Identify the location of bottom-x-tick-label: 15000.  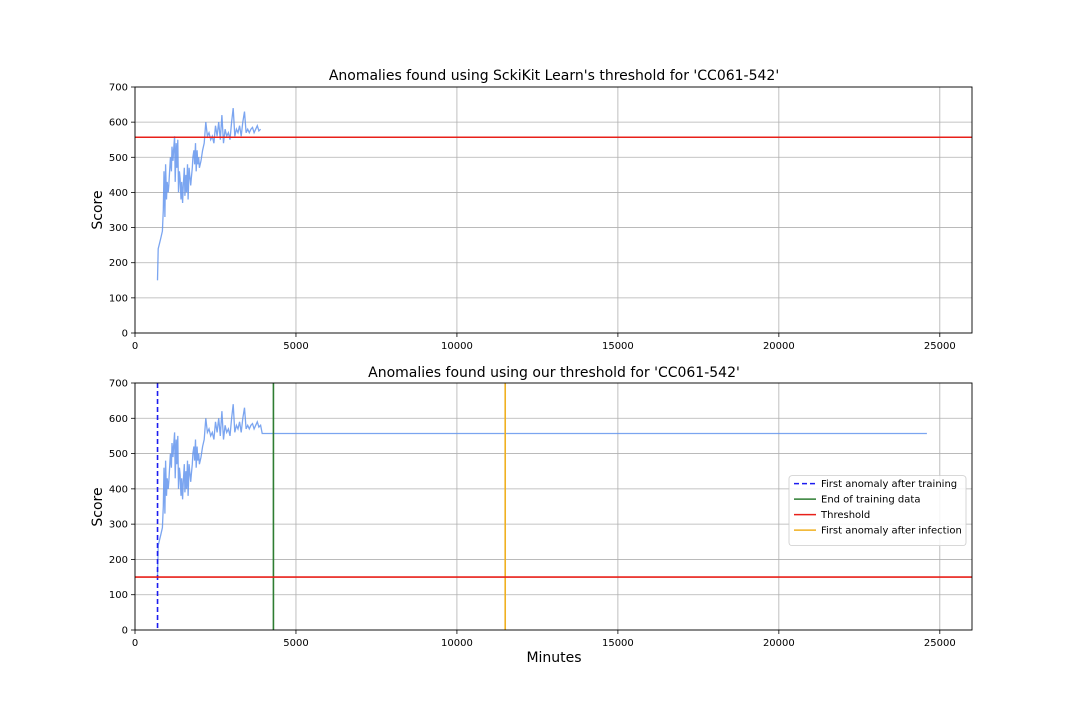
(618, 643).